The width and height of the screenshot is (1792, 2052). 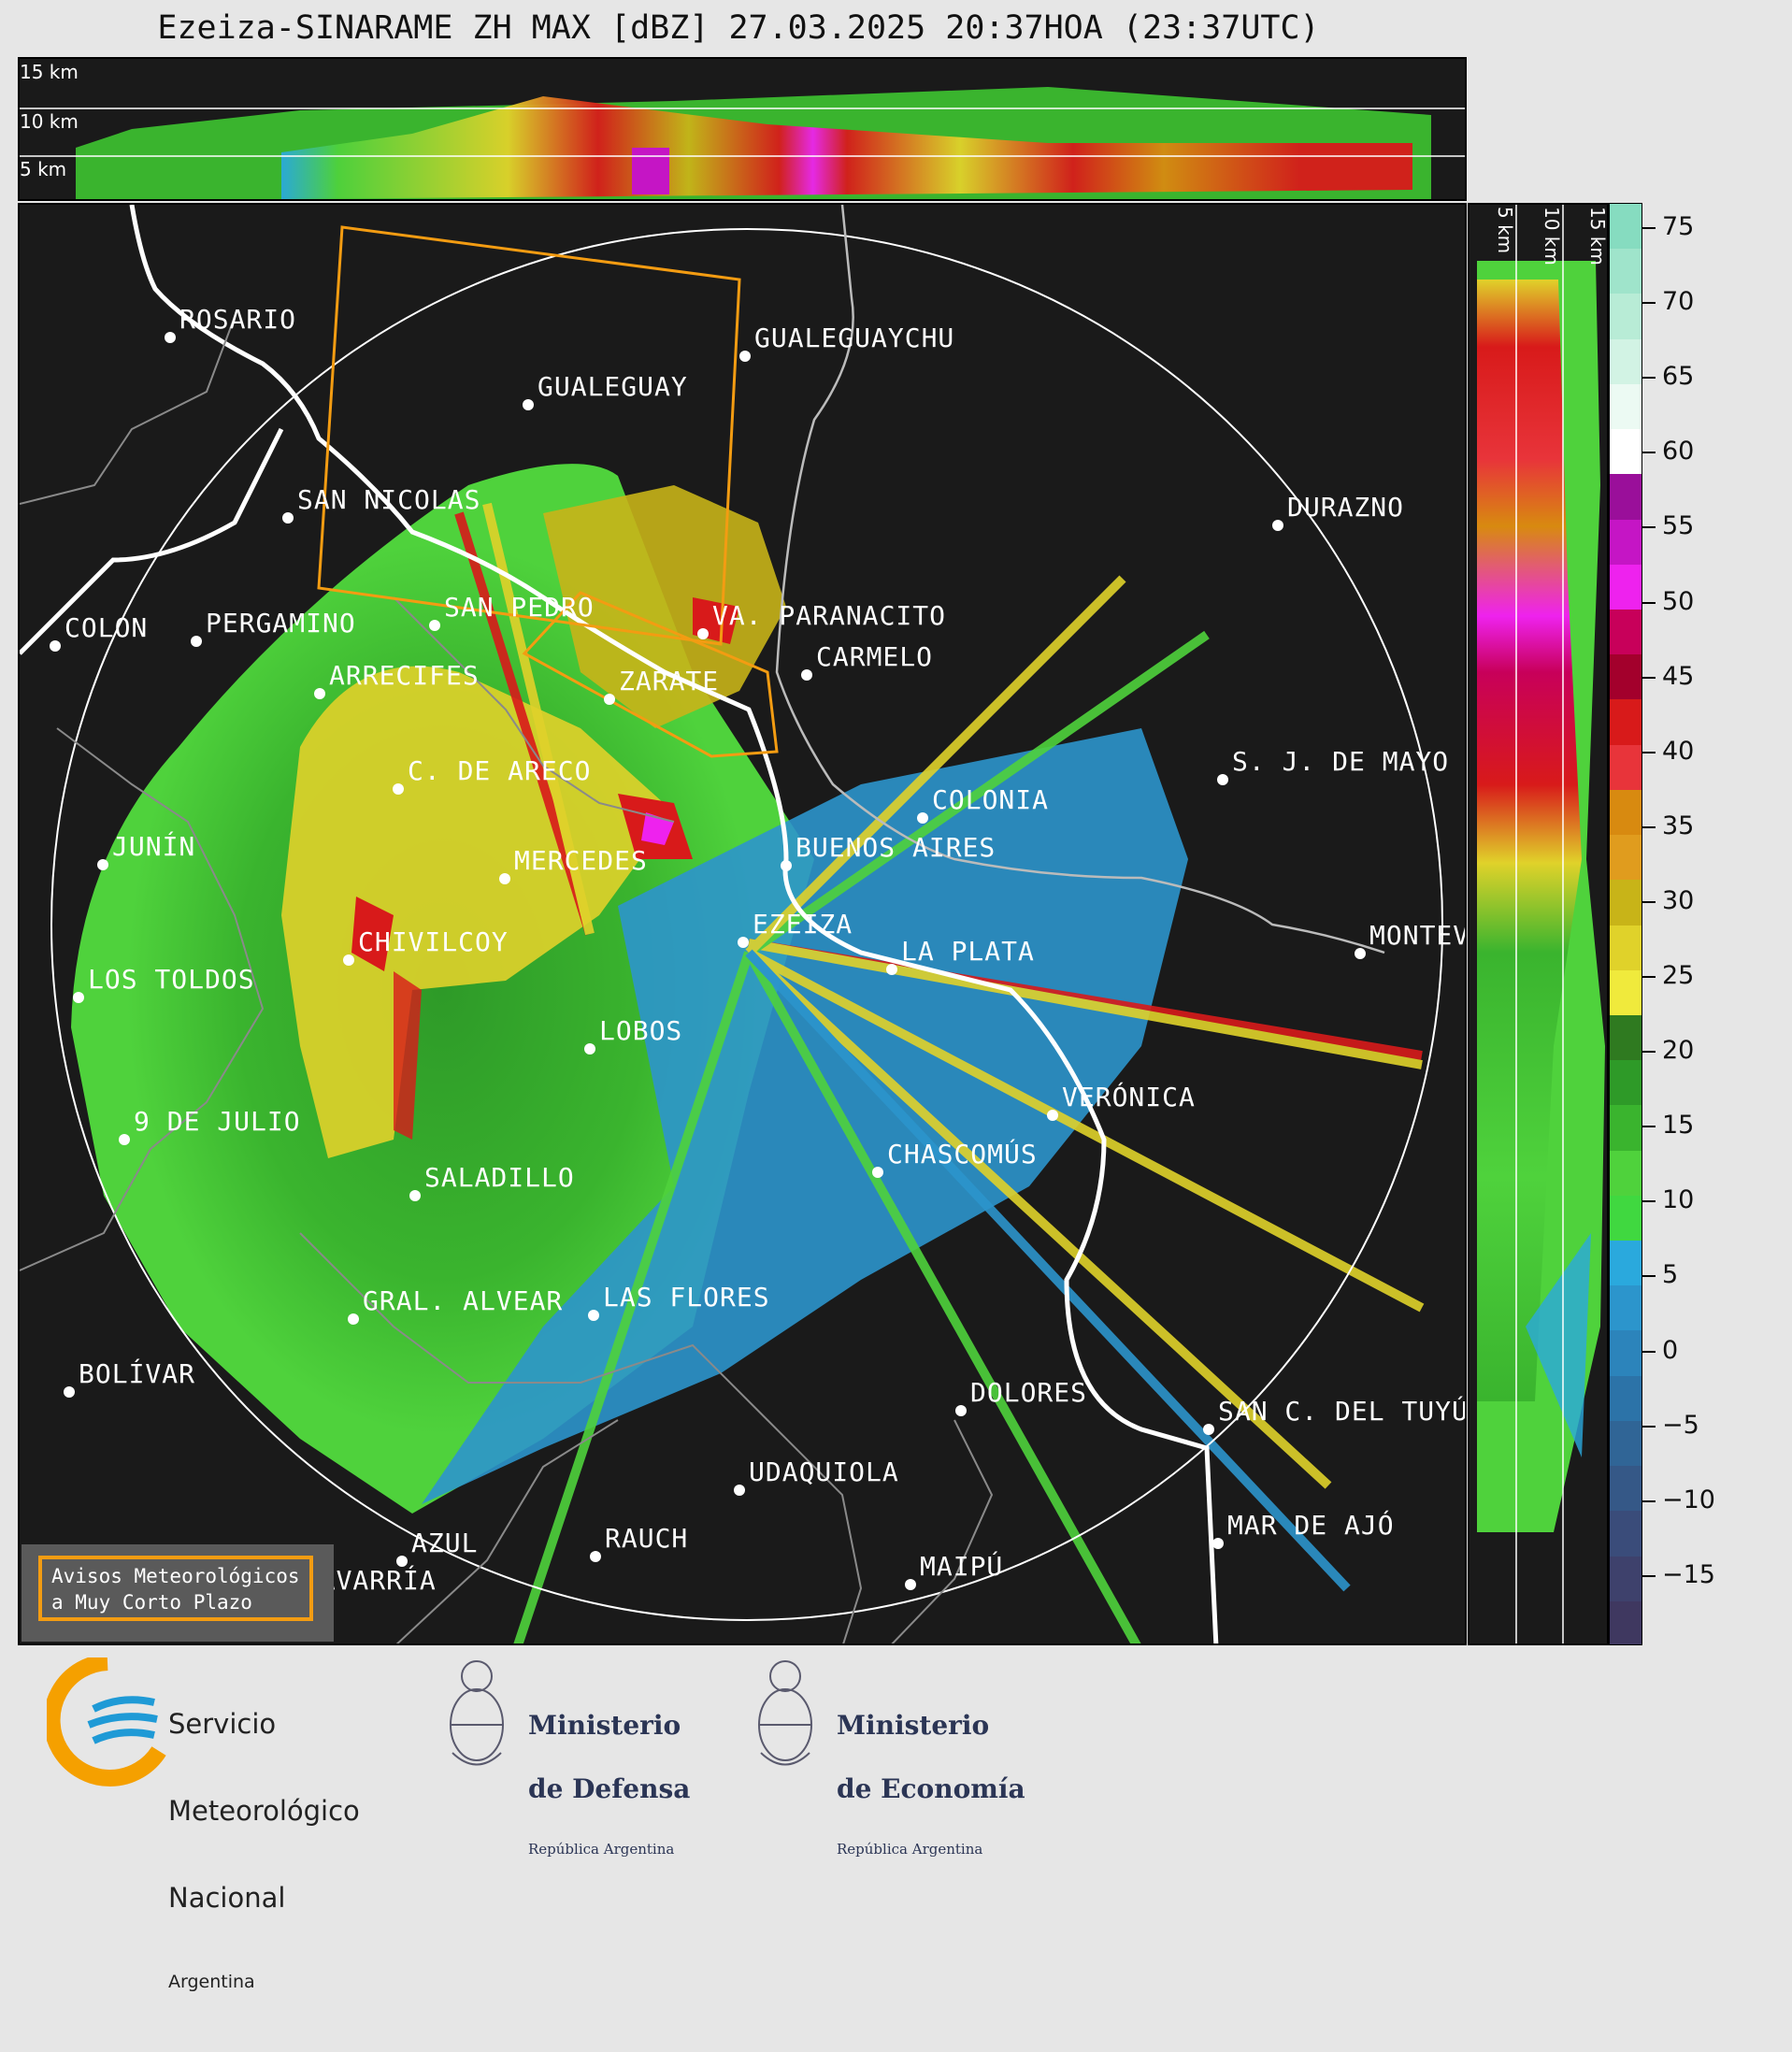 I want to click on city-name: LA PLATA, so click(x=968, y=951).